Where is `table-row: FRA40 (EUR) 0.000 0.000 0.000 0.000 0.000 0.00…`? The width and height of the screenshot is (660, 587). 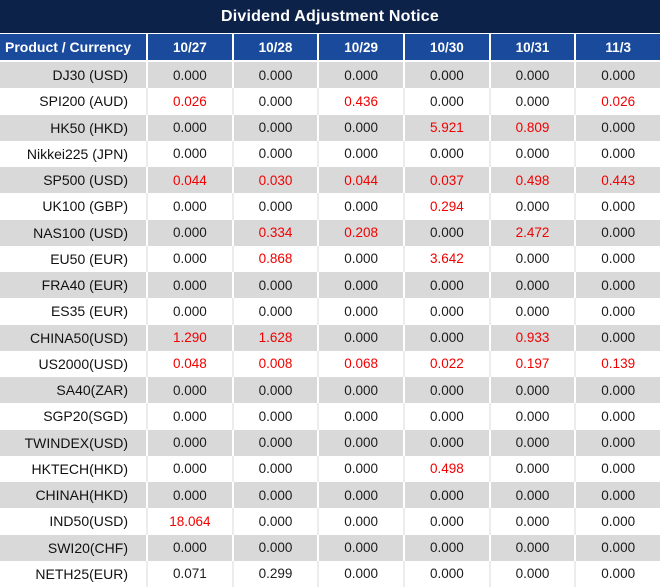 table-row: FRA40 (EUR) 0.000 0.000 0.000 0.000 0.000 0.00… is located at coordinates (330, 285).